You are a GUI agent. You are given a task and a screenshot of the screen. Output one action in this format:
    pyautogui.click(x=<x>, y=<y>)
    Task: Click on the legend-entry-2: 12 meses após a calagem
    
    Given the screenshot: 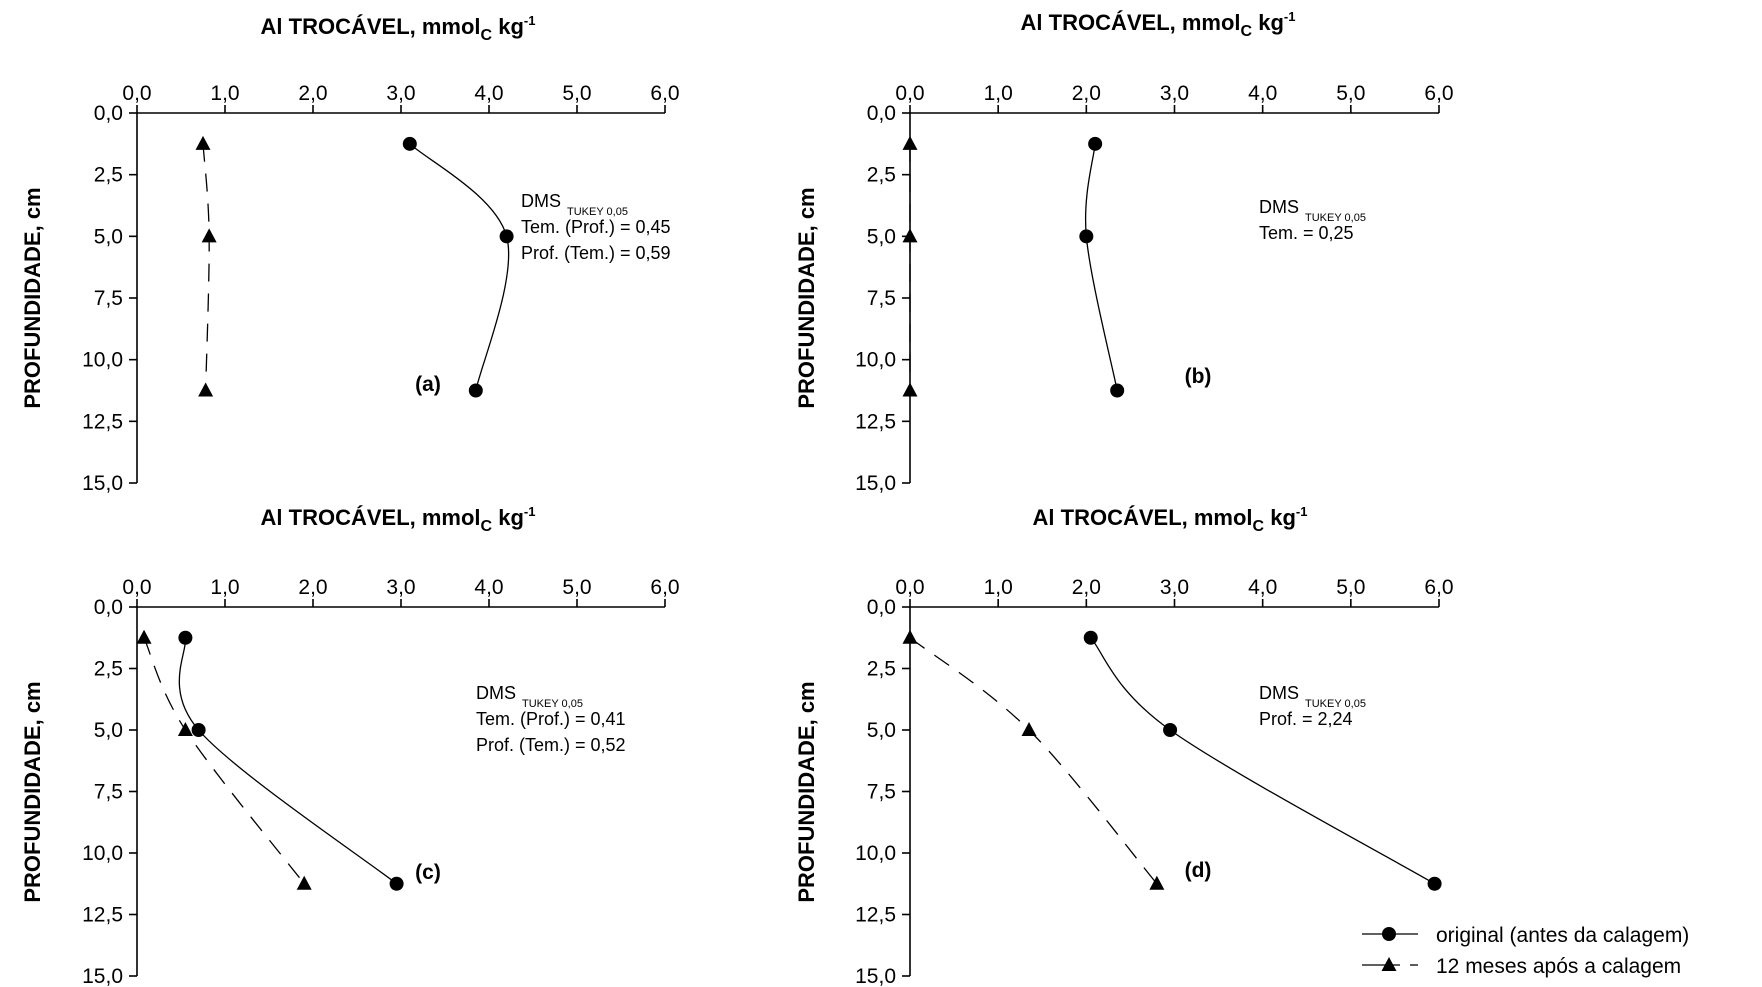 What is the action you would take?
    pyautogui.click(x=1521, y=966)
    